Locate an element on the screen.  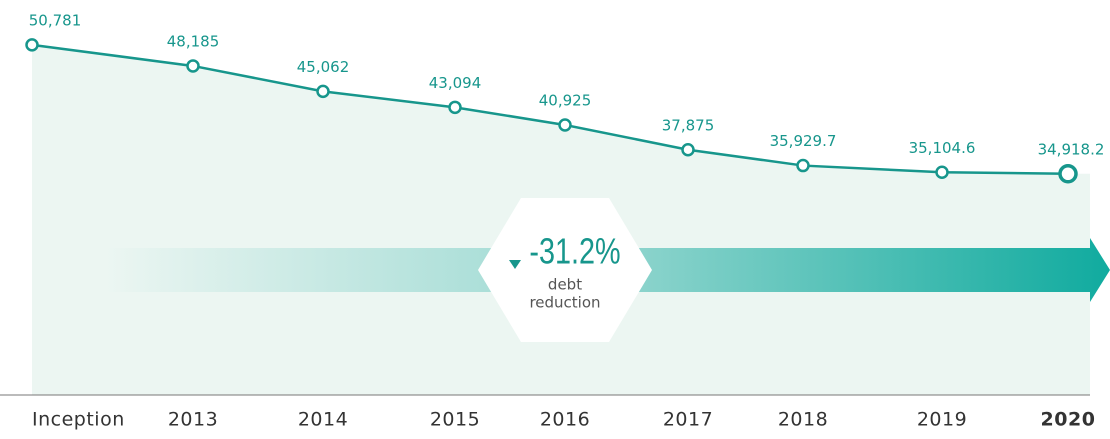
reduction-label: reduction is located at coordinates (564, 303).